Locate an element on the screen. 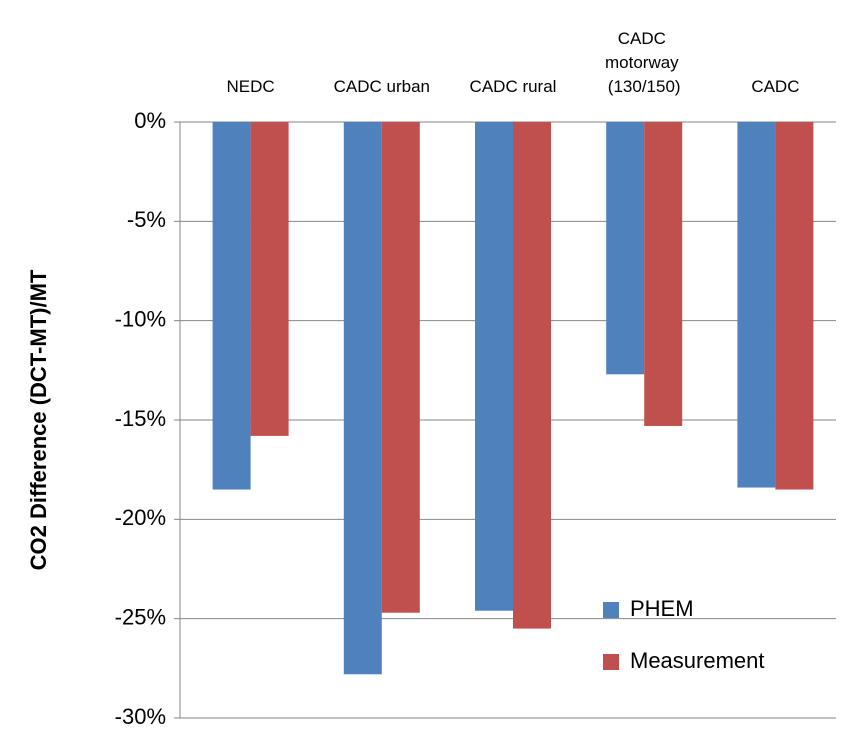 This screenshot has height=733, width=844. x-tick-label: CADC rural is located at coordinates (513, 86).